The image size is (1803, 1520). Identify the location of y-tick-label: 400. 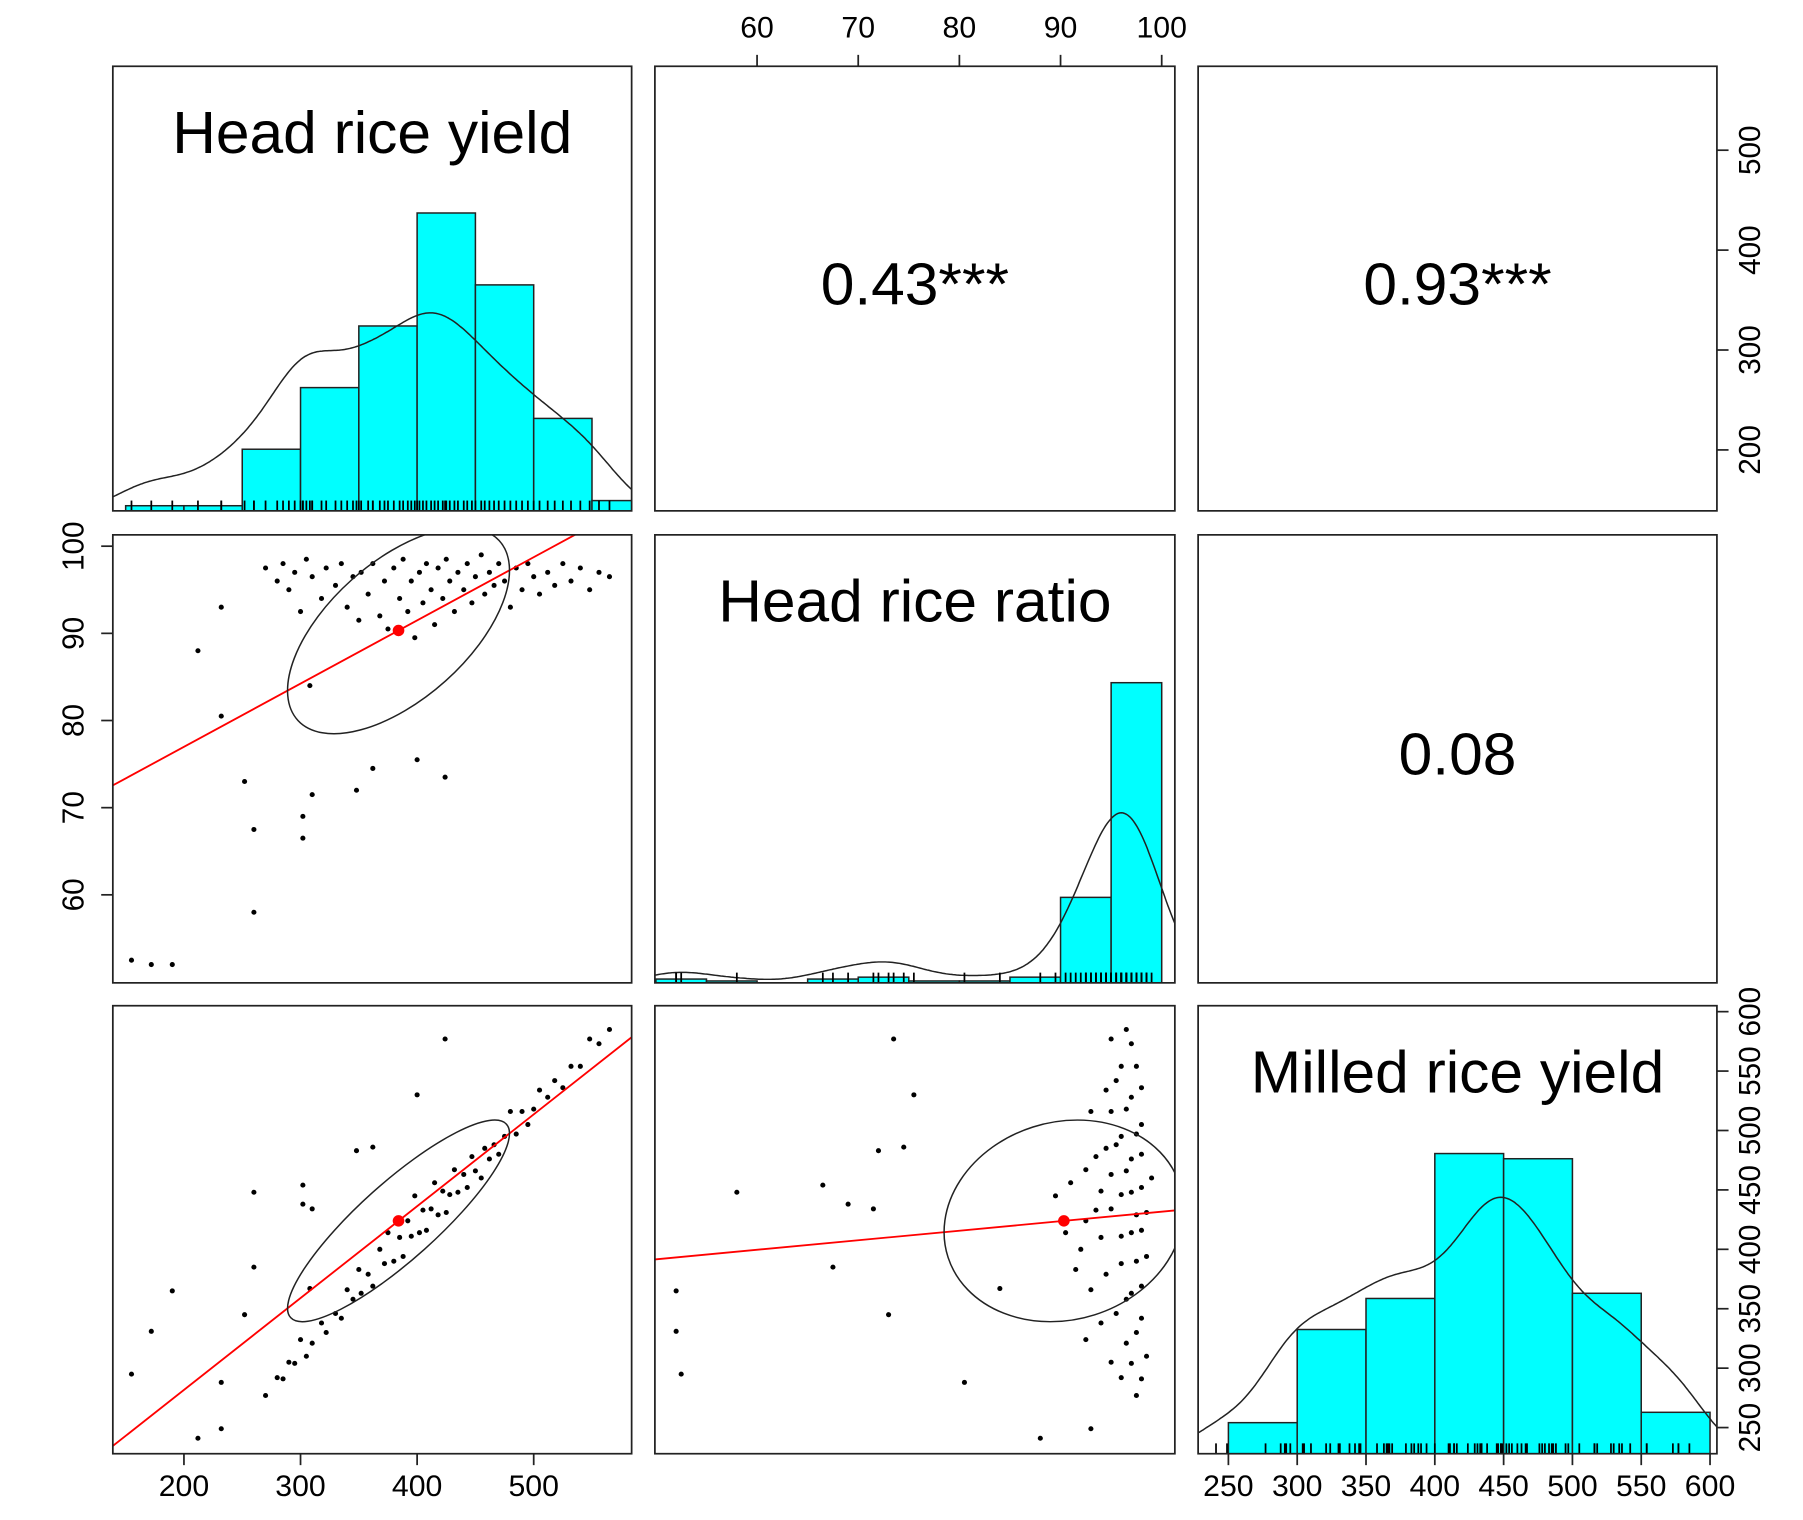
(1750, 1250).